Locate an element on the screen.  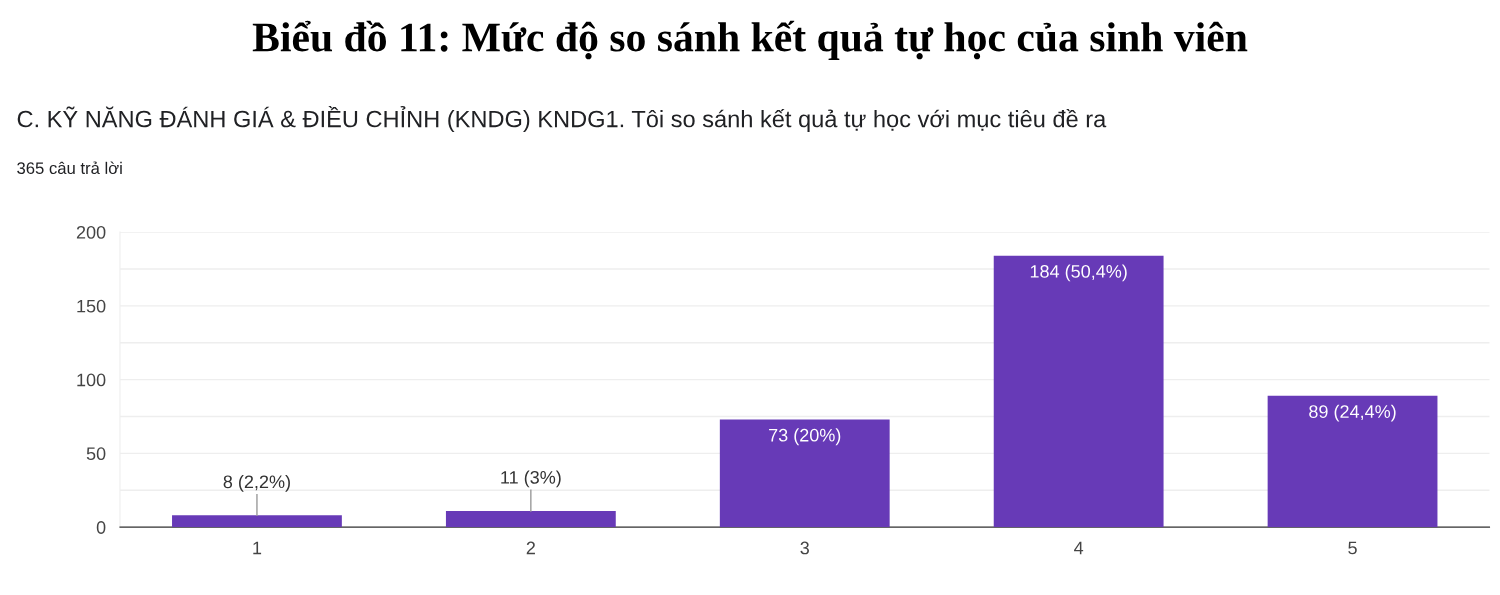
x-tick-label: 5 is located at coordinates (1352, 548).